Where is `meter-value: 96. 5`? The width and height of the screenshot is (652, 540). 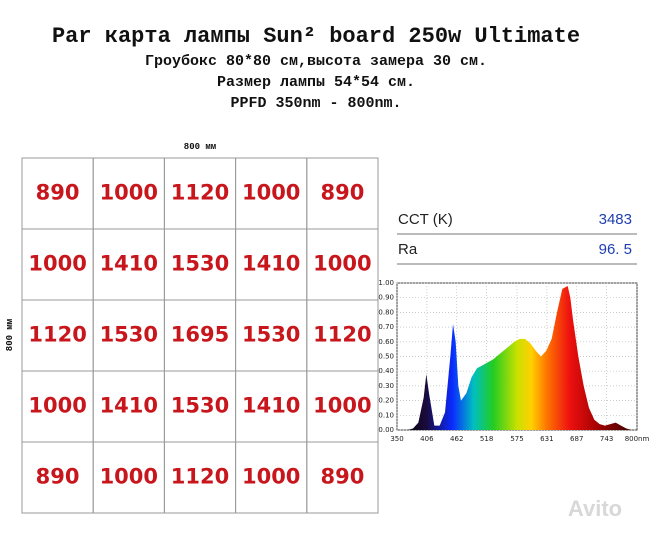
meter-value: 96. 5 is located at coordinates (615, 249).